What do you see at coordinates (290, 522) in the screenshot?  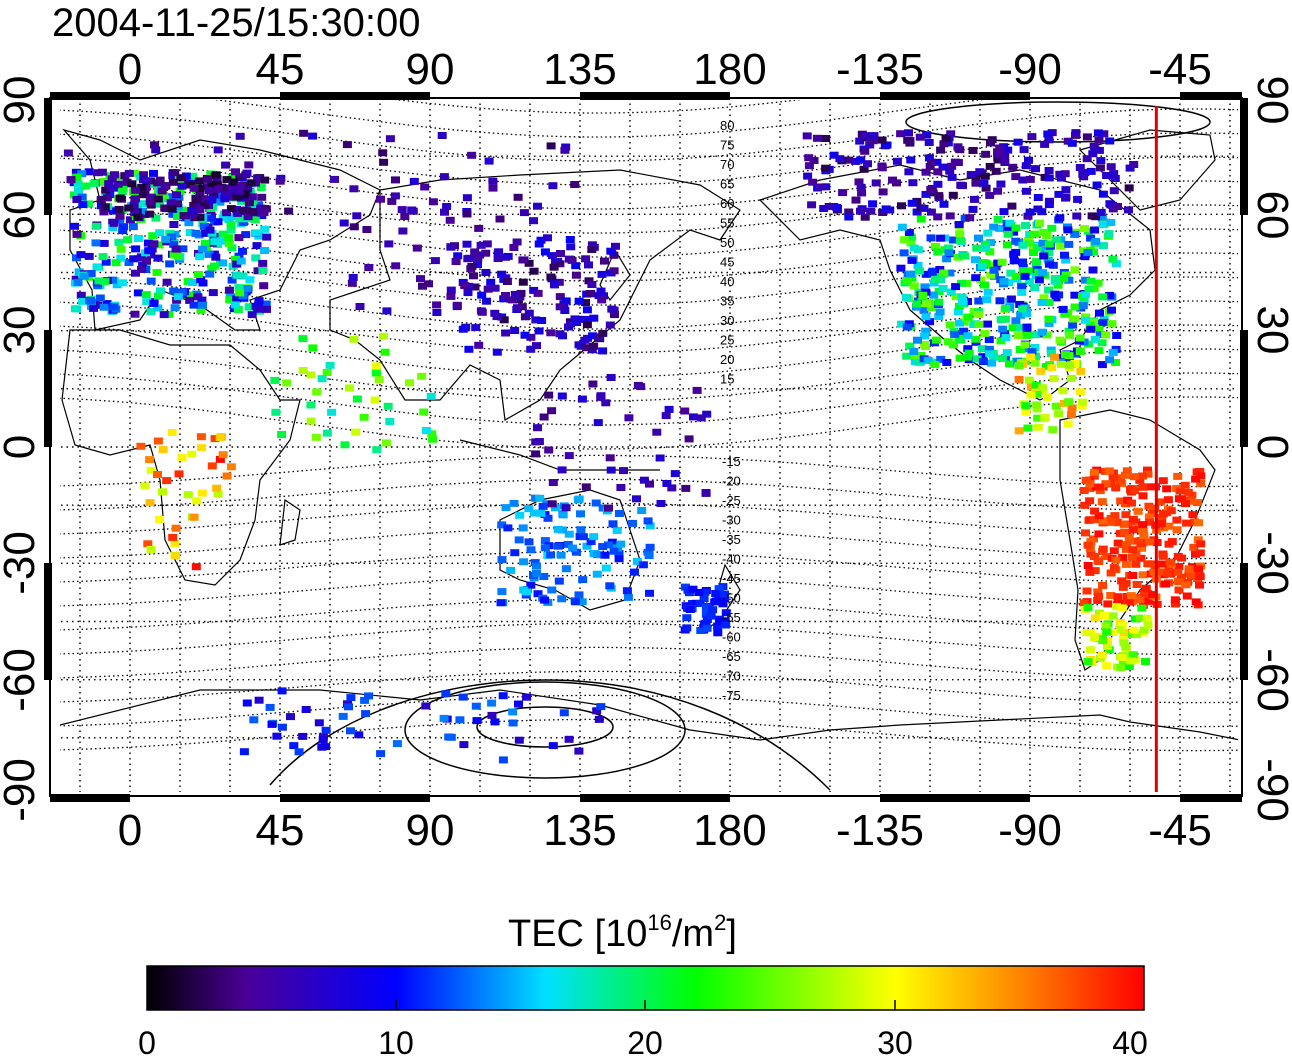 I see `madagascar-coastline` at bounding box center [290, 522].